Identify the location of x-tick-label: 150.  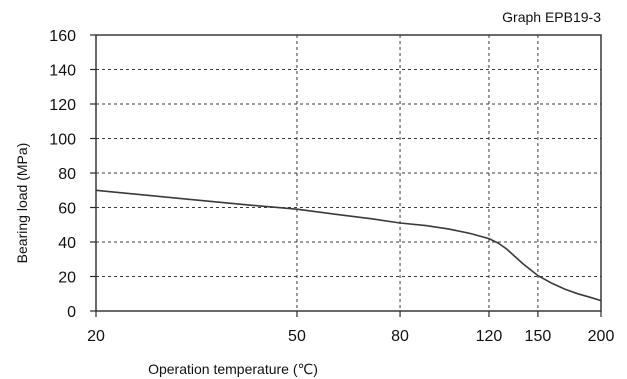
(538, 336).